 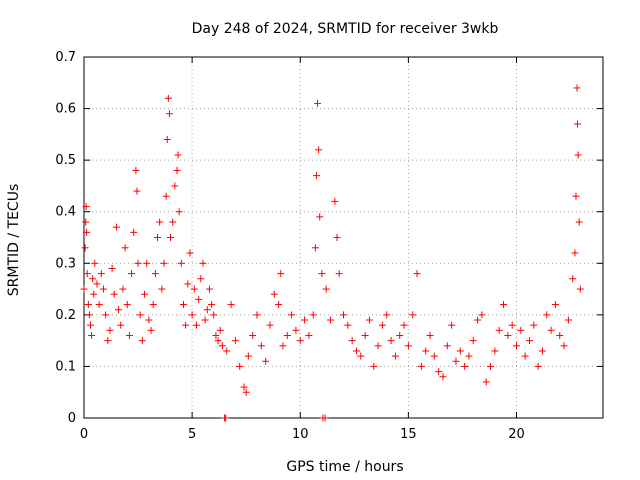 I want to click on x-tick-label: 0, so click(x=84, y=434).